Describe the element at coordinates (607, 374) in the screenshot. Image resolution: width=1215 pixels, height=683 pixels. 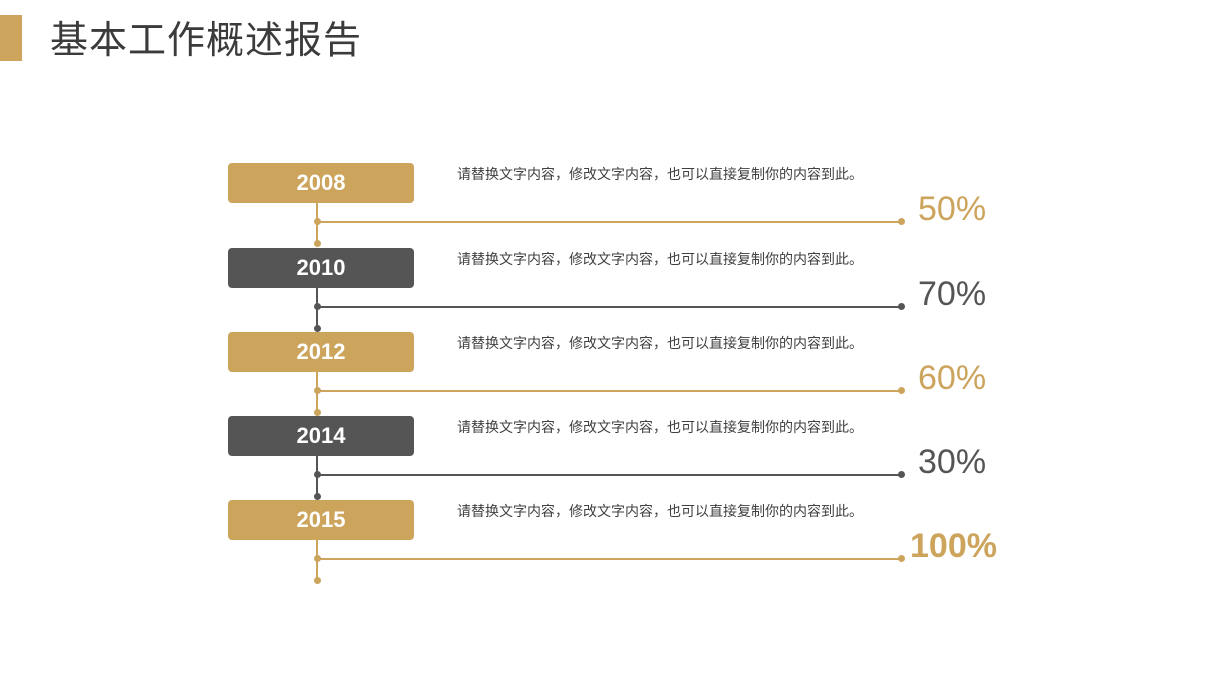
I see `timeline-row-2012: 2012 请替换文字内容，修改文字内容，也可以直接复制你的内容到此。 60%` at that location.